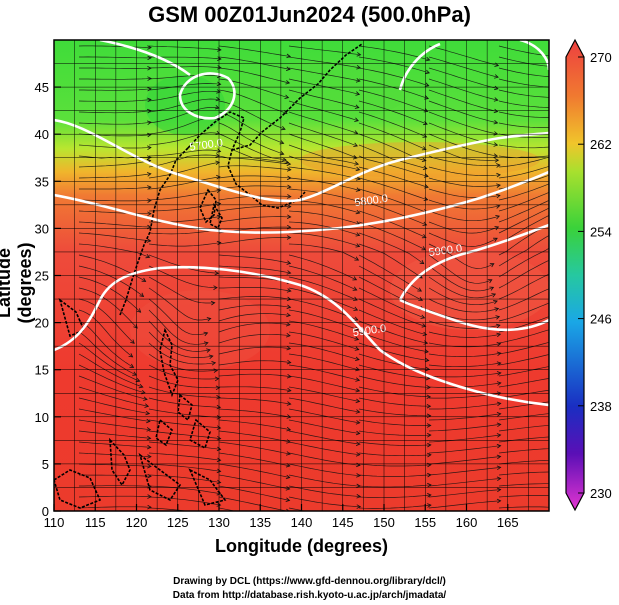 The width and height of the screenshot is (619, 605). I want to click on colorbar-tick-label: 254, so click(601, 231).